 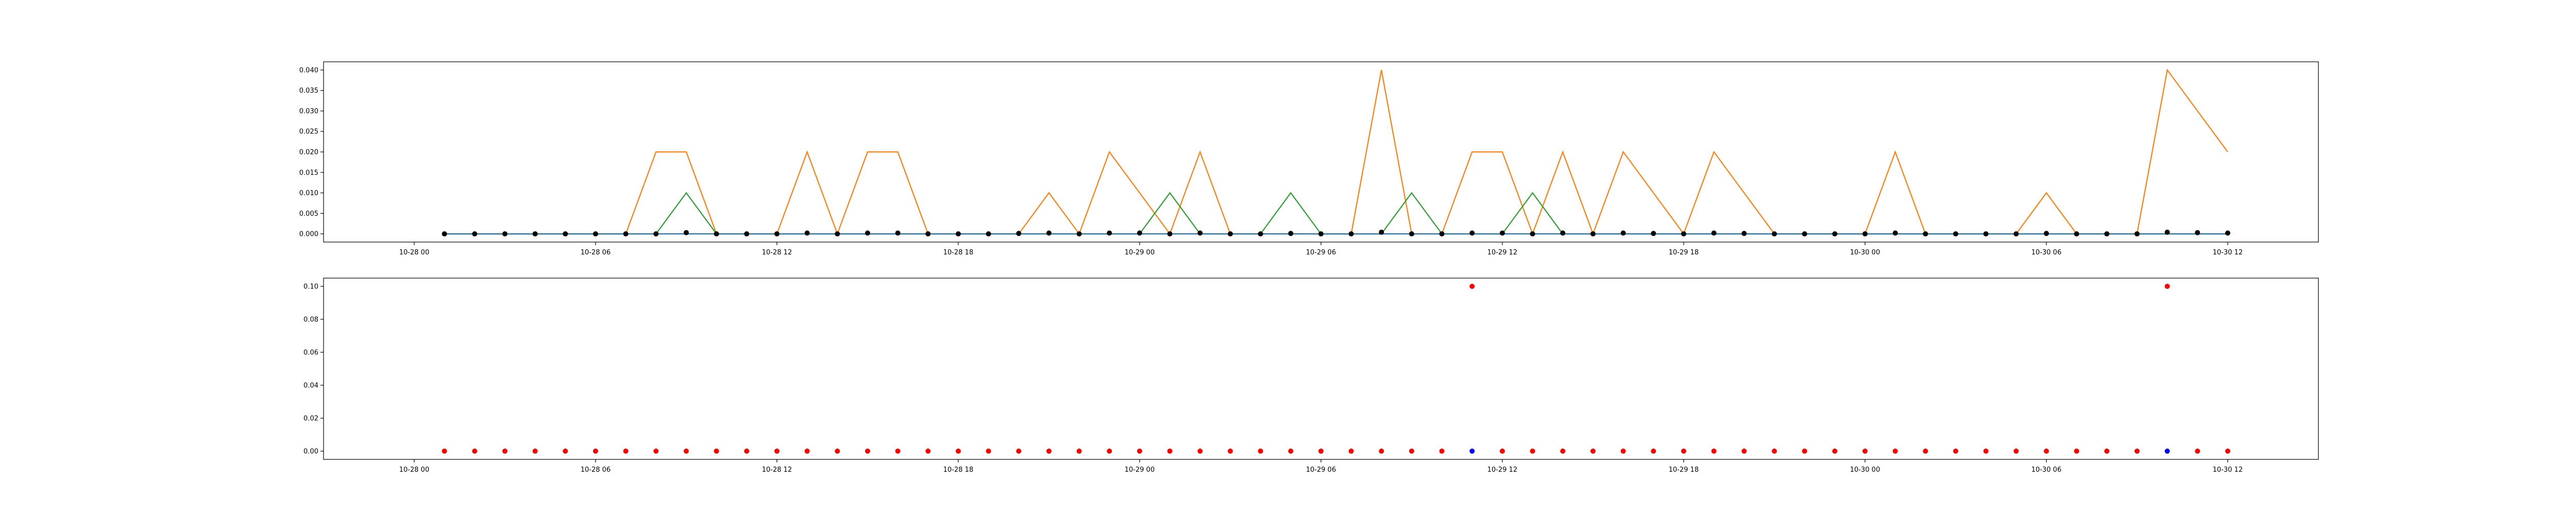 I want to click on bottom-x-tick-label: 10-29 06, so click(x=1321, y=470).